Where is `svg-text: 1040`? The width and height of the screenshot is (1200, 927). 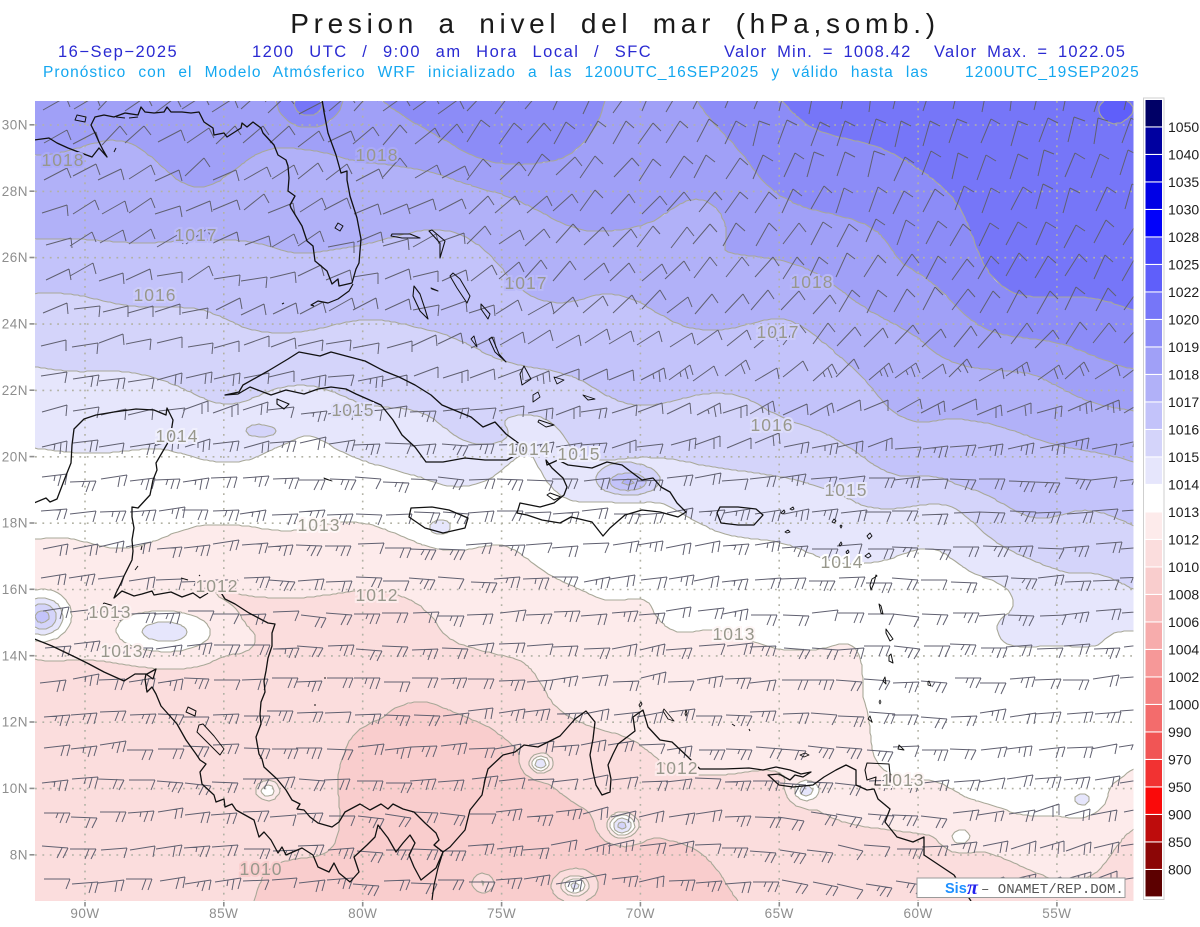 svg-text: 1040 is located at coordinates (1183, 155).